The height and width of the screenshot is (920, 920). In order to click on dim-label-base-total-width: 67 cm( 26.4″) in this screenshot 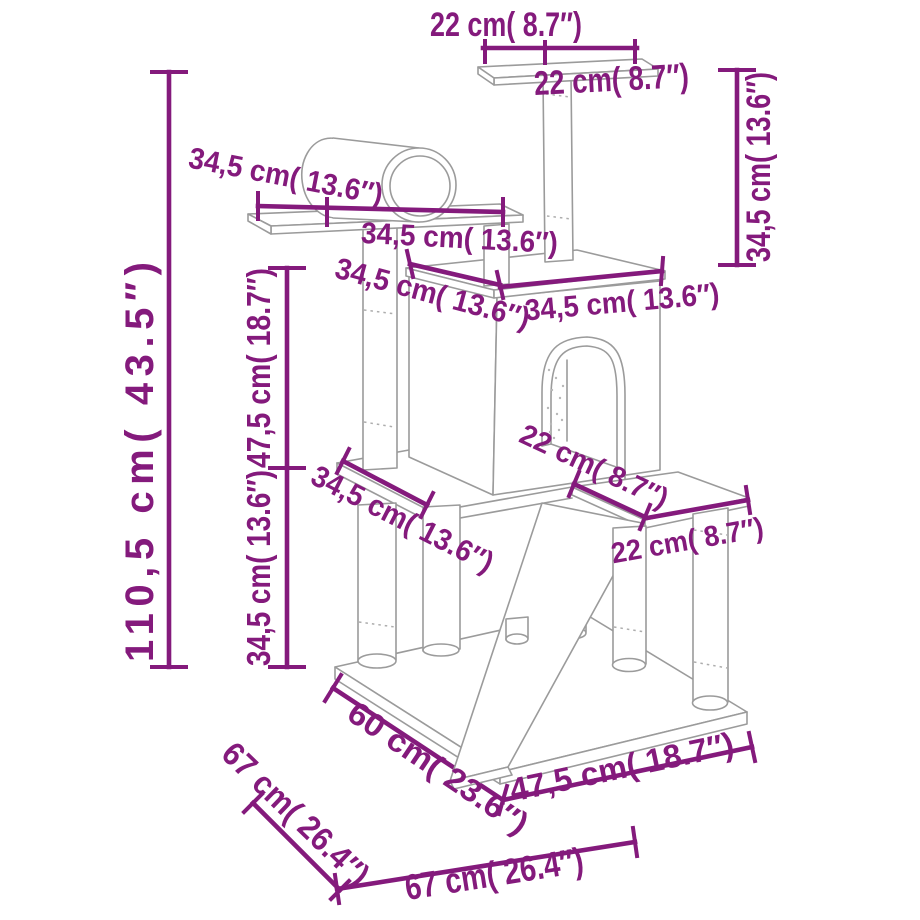, I will do `click(494, 873)`.